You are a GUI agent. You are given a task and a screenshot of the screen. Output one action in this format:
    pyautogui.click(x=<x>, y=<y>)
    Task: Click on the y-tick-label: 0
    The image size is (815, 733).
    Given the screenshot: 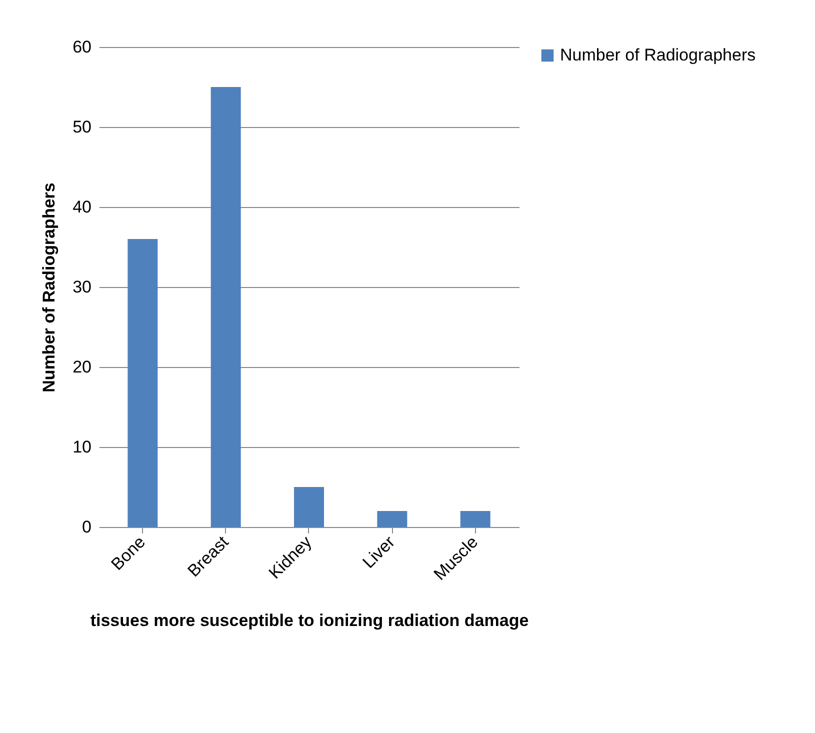 What is the action you would take?
    pyautogui.click(x=87, y=527)
    